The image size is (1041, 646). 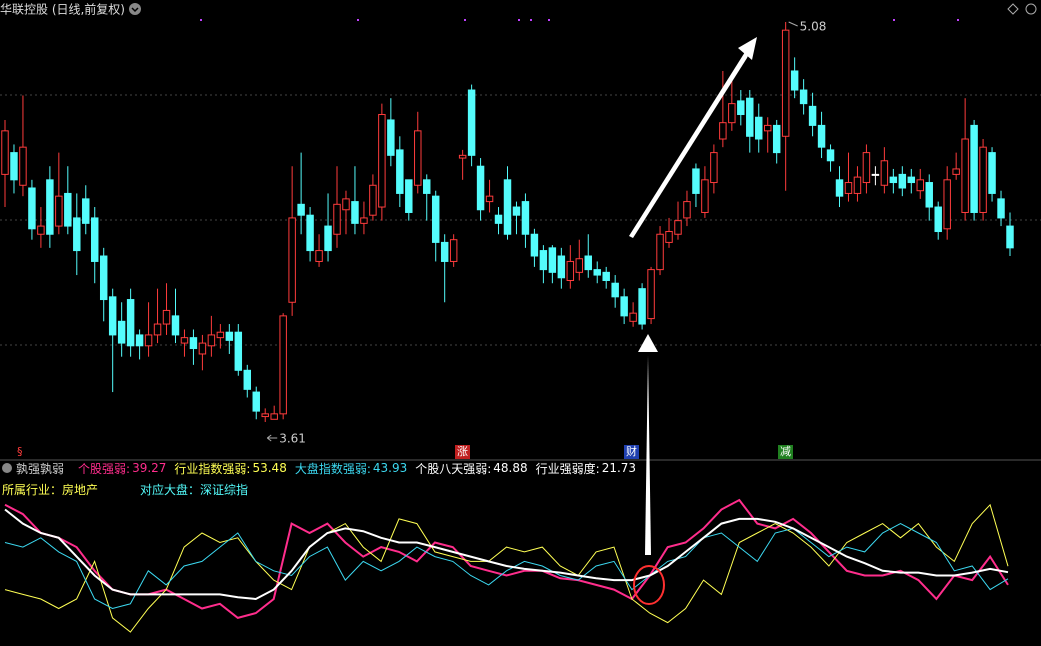 I want to click on legend-label: 个股八天强弱:, so click(x=453, y=468).